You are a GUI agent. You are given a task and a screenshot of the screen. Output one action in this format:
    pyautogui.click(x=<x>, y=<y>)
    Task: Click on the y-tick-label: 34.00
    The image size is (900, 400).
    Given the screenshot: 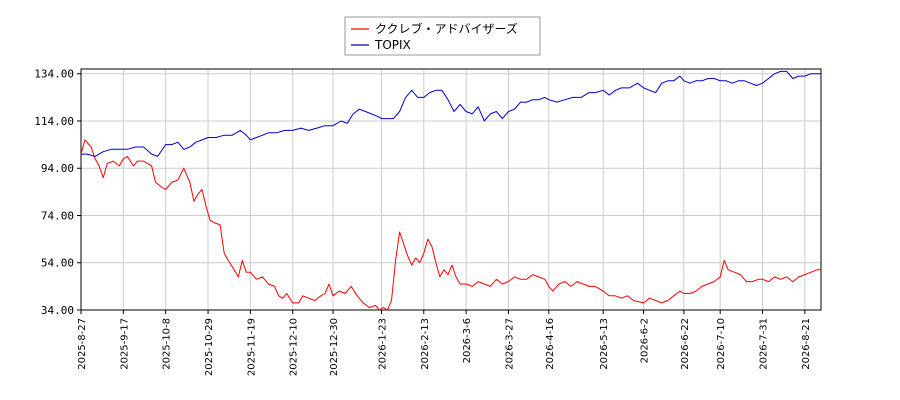 What is the action you would take?
    pyautogui.click(x=57, y=310)
    